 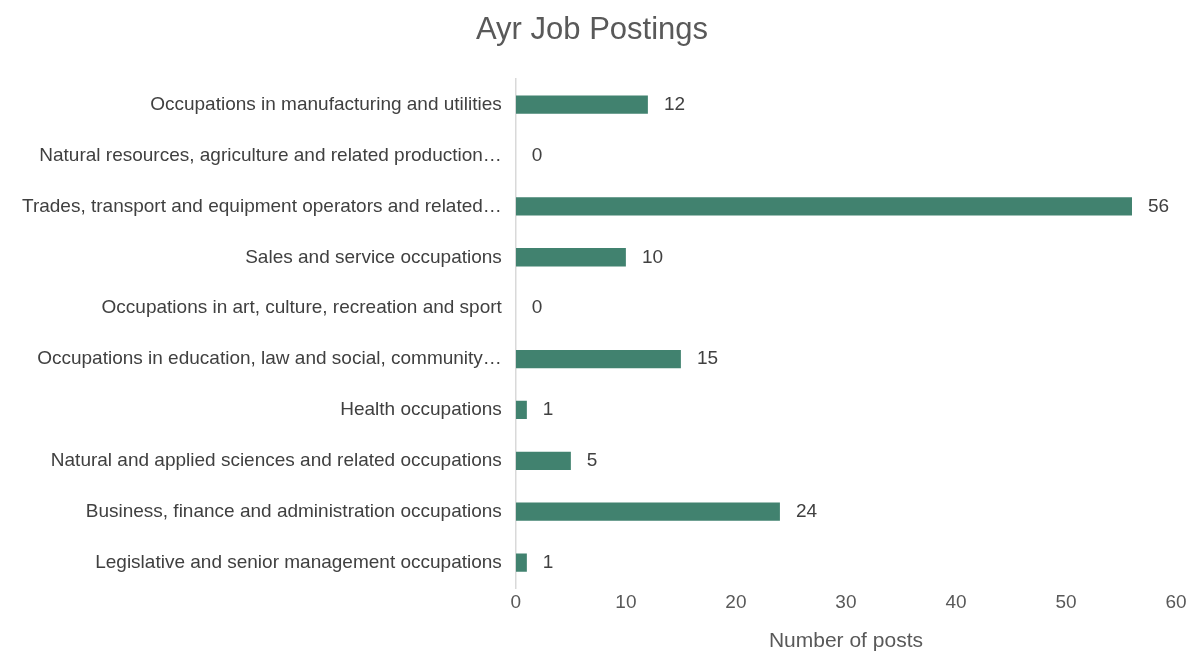 I want to click on x-tick-label: 40, so click(x=956, y=601).